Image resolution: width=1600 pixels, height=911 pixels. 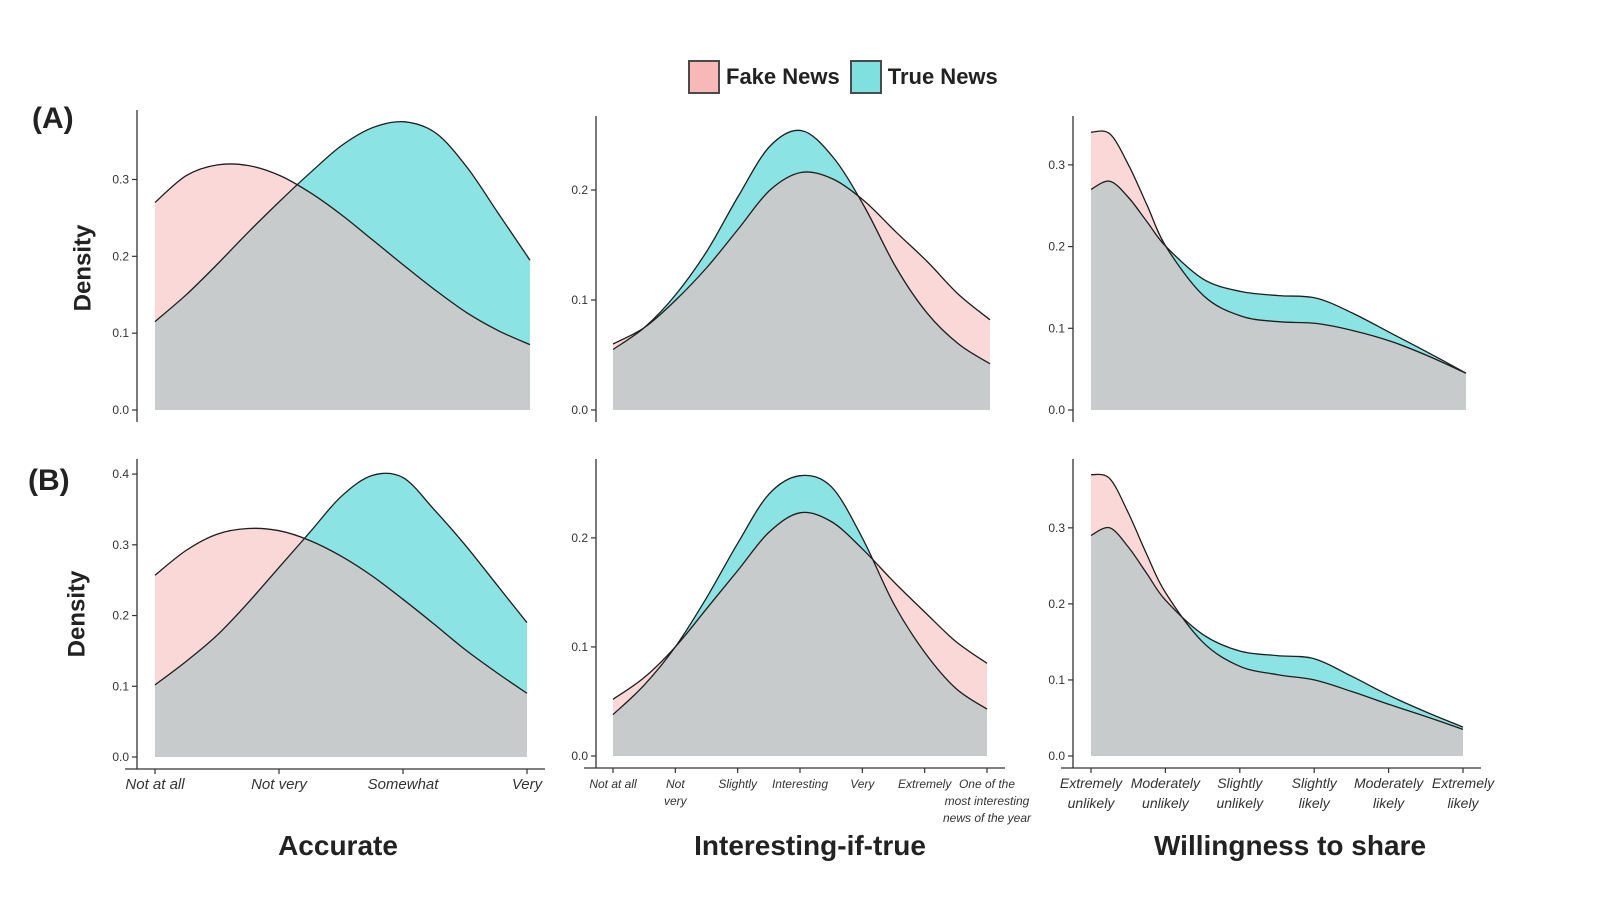 I want to click on y-axis-label-a: Density, so click(x=83, y=268).